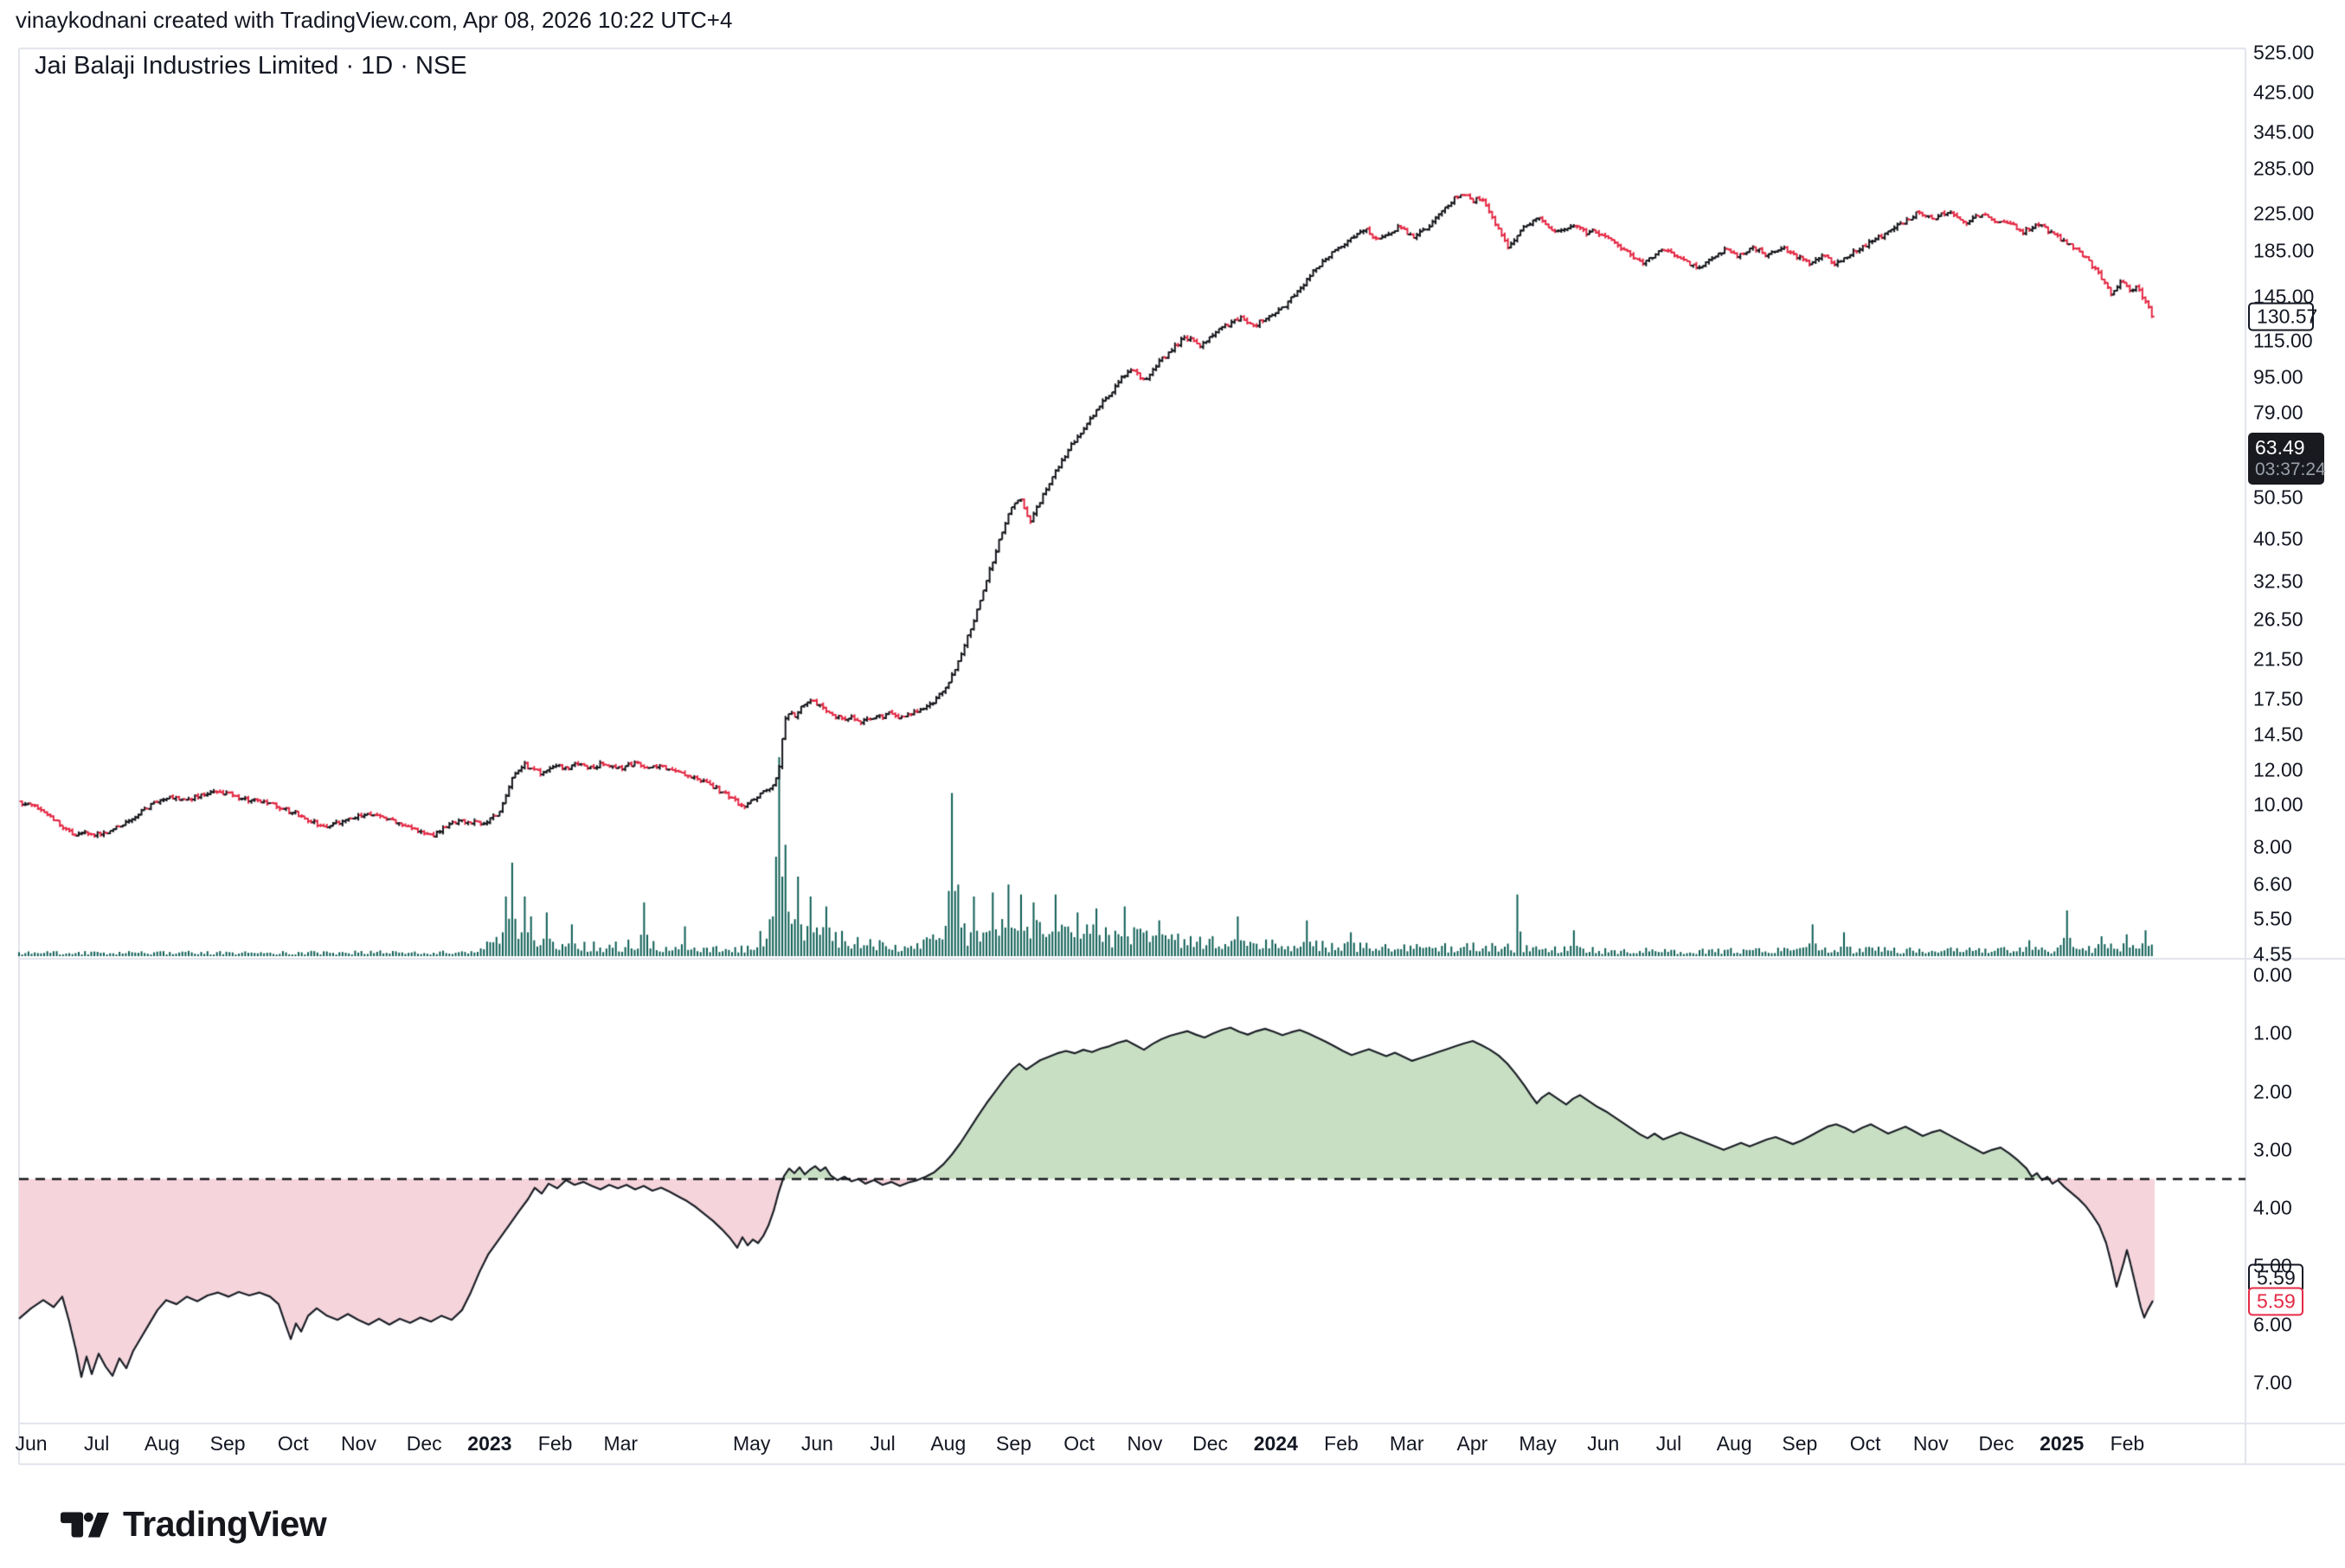 The height and width of the screenshot is (1568, 2345). Describe the element at coordinates (2278, 497) in the screenshot. I see `price-axis-label: 50.50` at that location.